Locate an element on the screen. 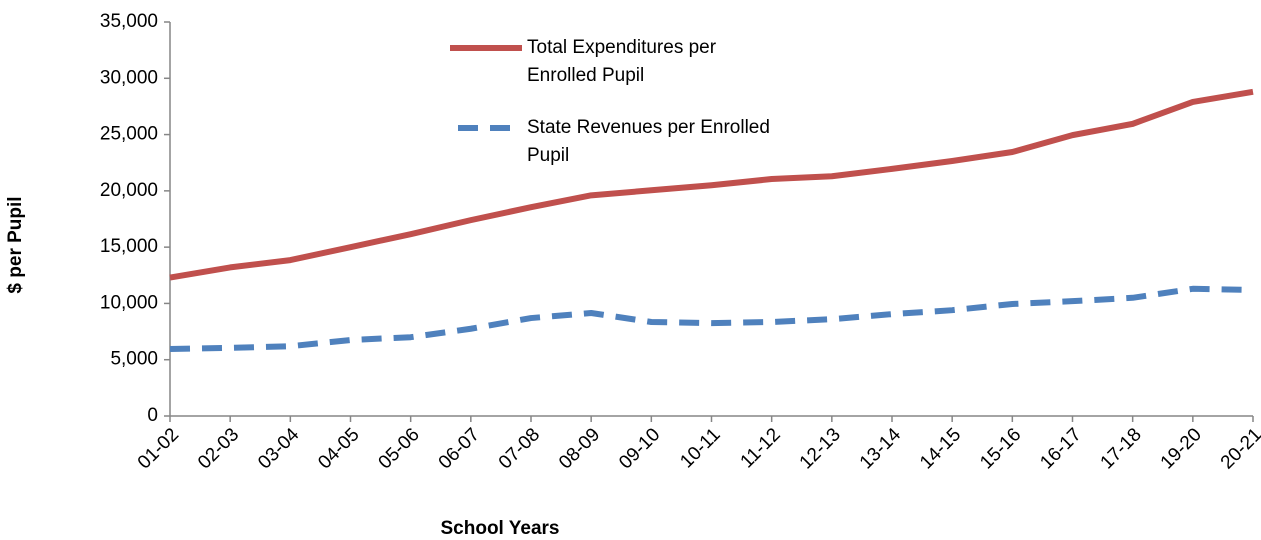 The width and height of the screenshot is (1261, 540). y-tick-label: 25,000 is located at coordinates (129, 134).